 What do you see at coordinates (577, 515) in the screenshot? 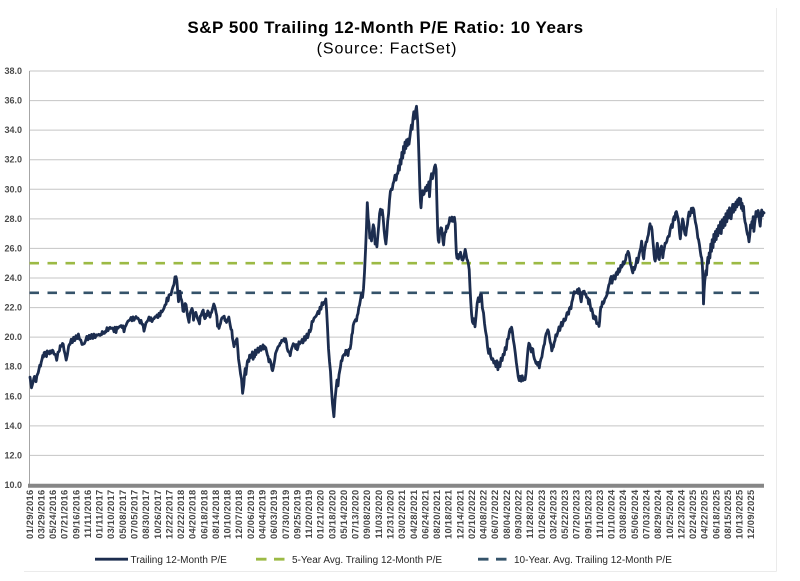
I see `svg-text: 07/20/2023` at bounding box center [577, 515].